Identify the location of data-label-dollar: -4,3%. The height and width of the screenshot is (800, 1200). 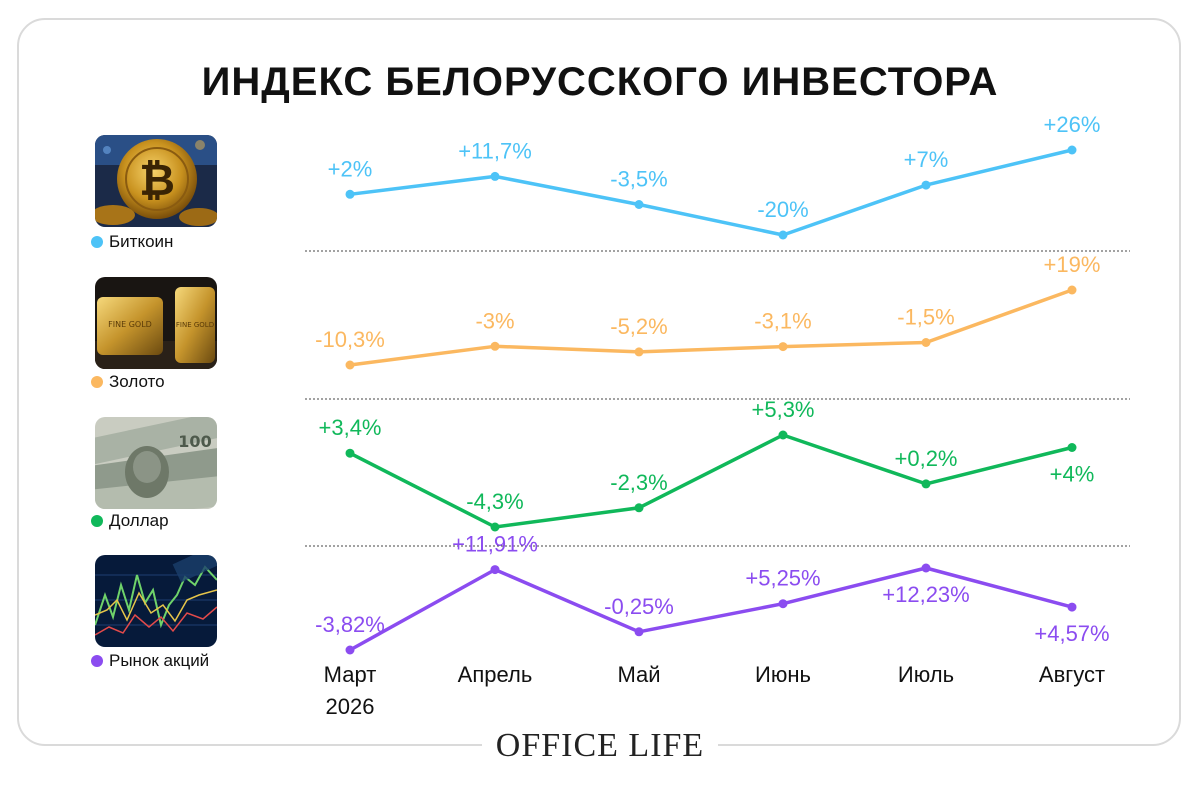
(494, 501).